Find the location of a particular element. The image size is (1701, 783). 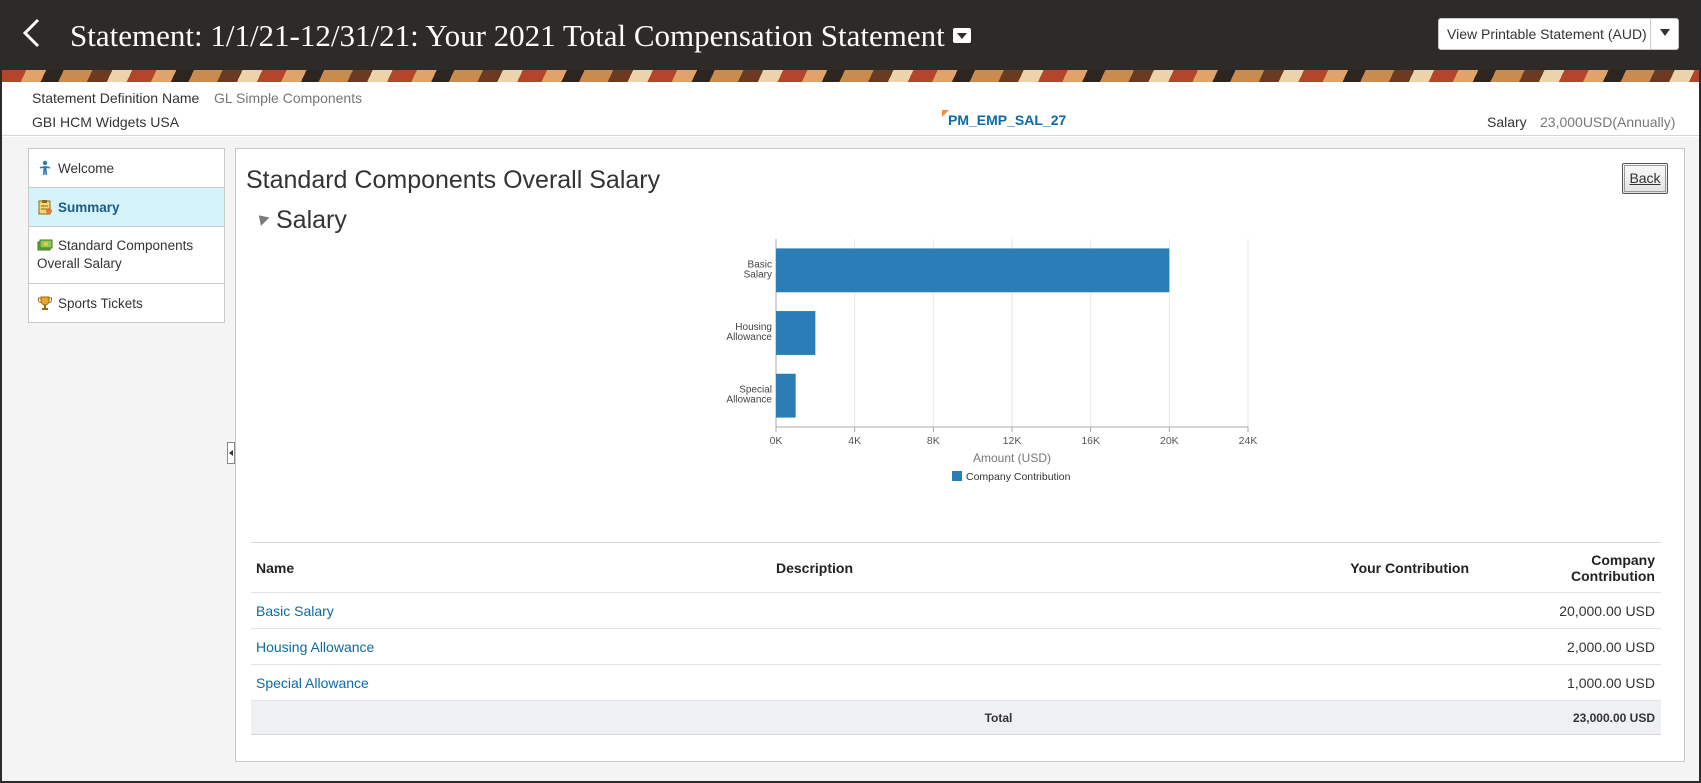

name-cell: Housing Allowance is located at coordinates (513, 647).